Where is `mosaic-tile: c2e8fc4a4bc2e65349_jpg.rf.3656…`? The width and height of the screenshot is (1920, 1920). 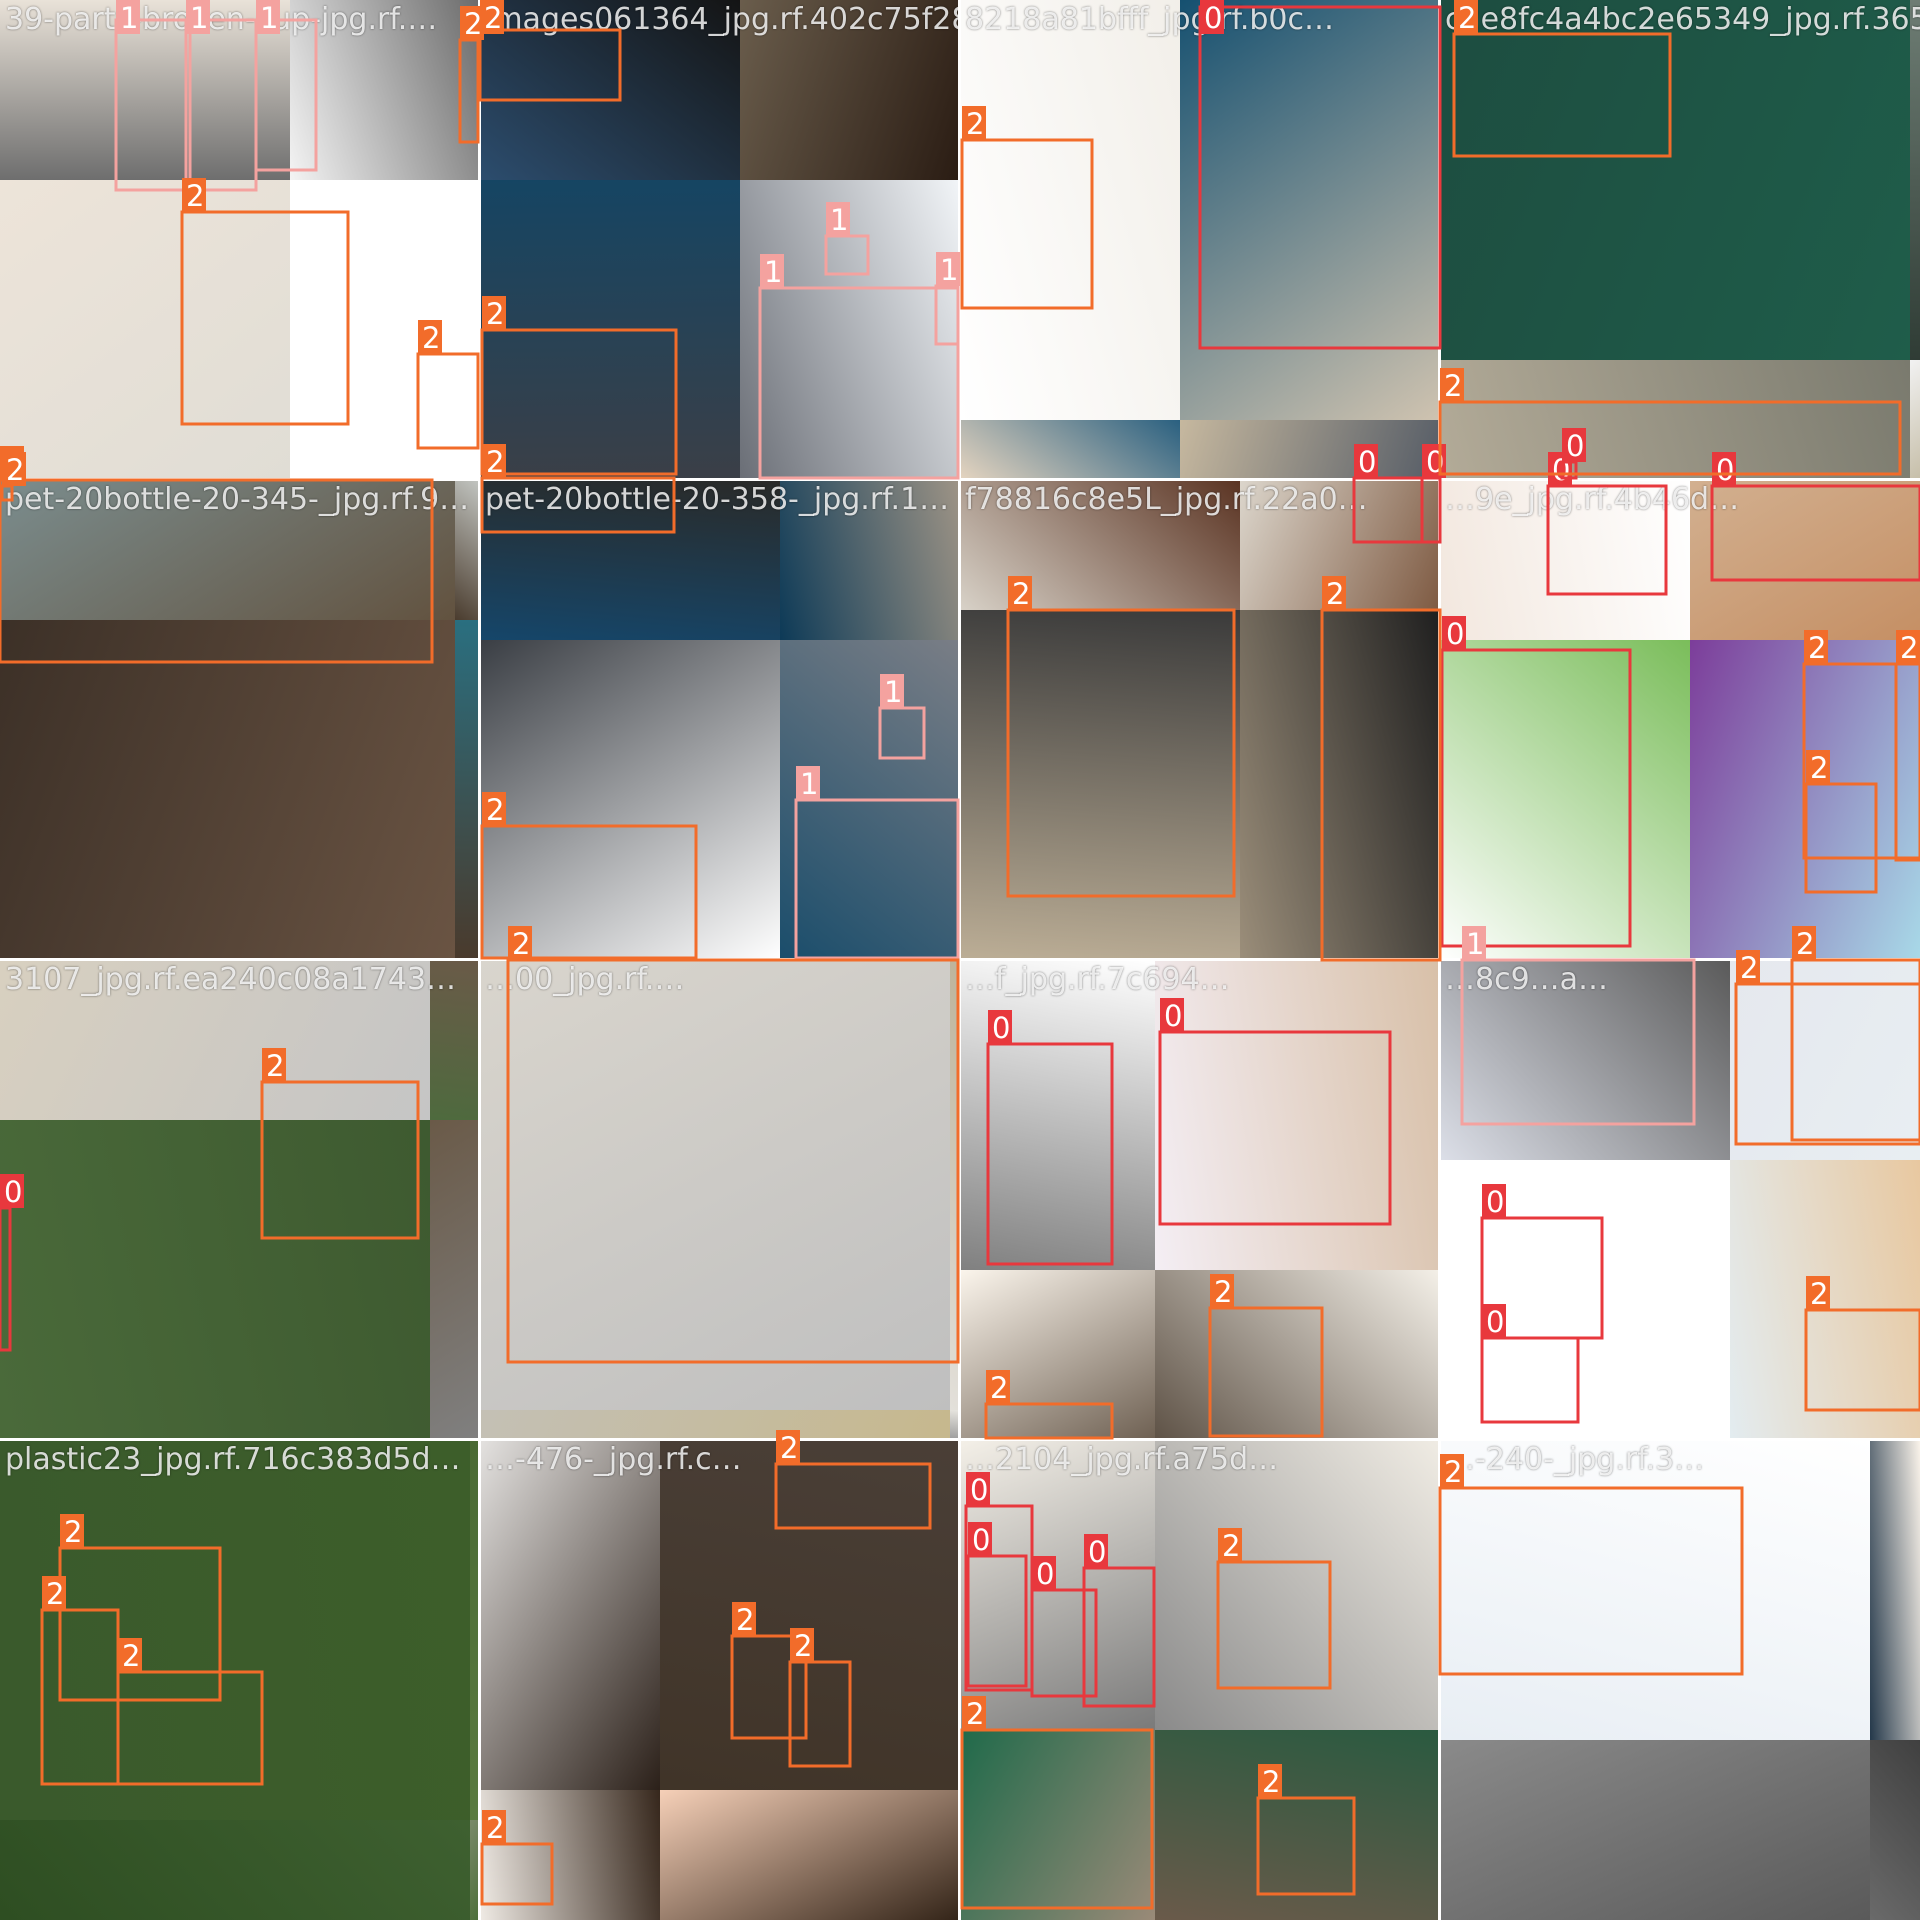 mosaic-tile: c2e8fc4a4bc2e65349_jpg.rf.3656… is located at coordinates (1680, 240).